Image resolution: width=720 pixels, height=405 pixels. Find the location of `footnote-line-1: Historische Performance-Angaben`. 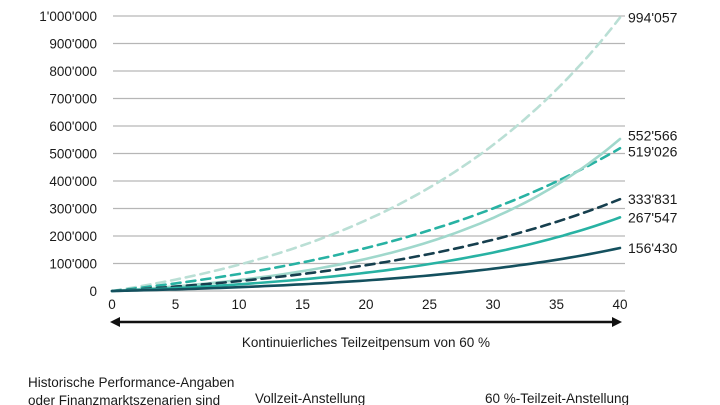

footnote-line-1: Historische Performance-Angaben is located at coordinates (131, 382).